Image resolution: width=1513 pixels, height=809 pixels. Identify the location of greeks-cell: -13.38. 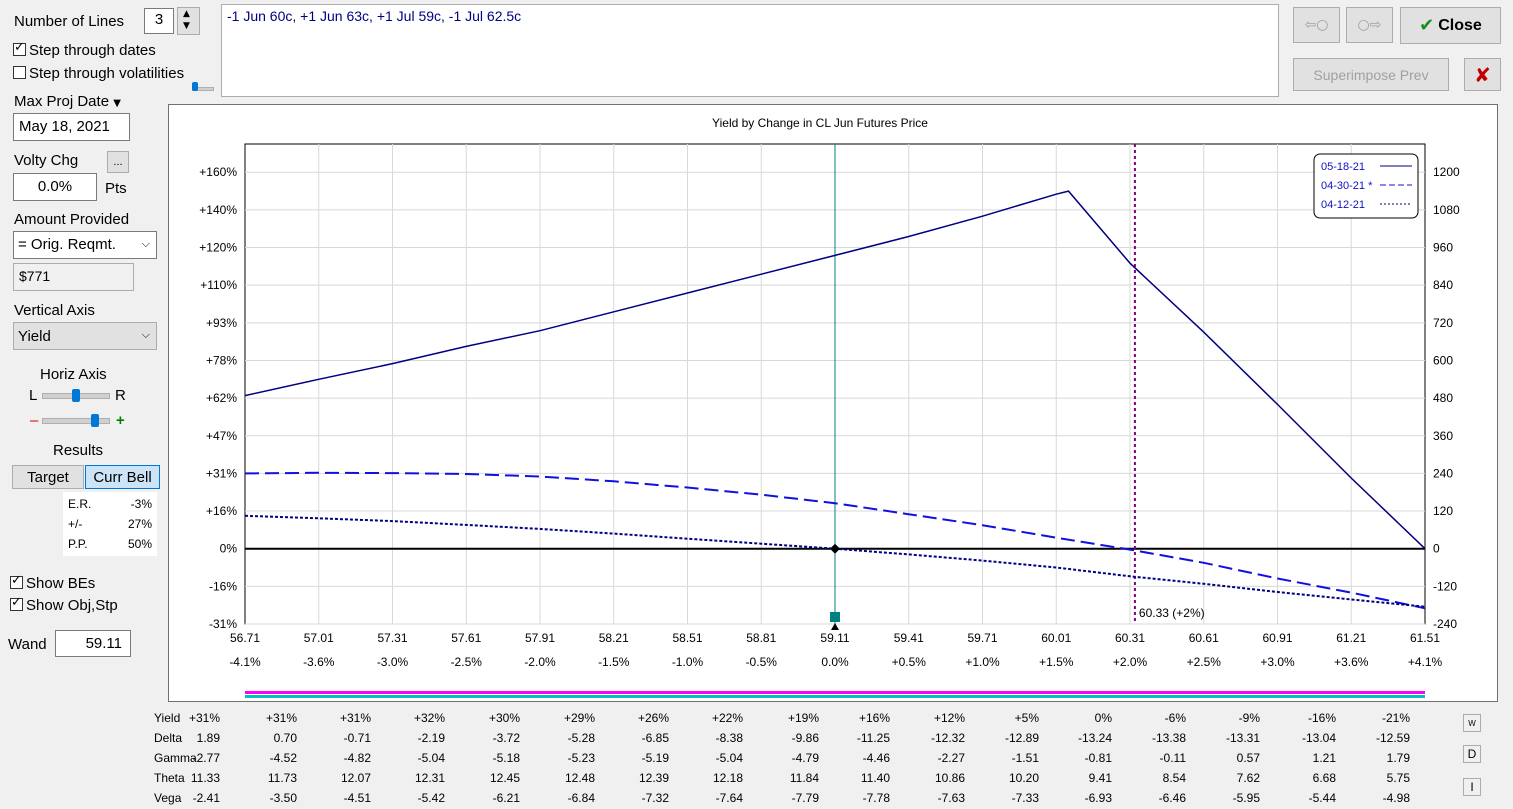
(1168, 738).